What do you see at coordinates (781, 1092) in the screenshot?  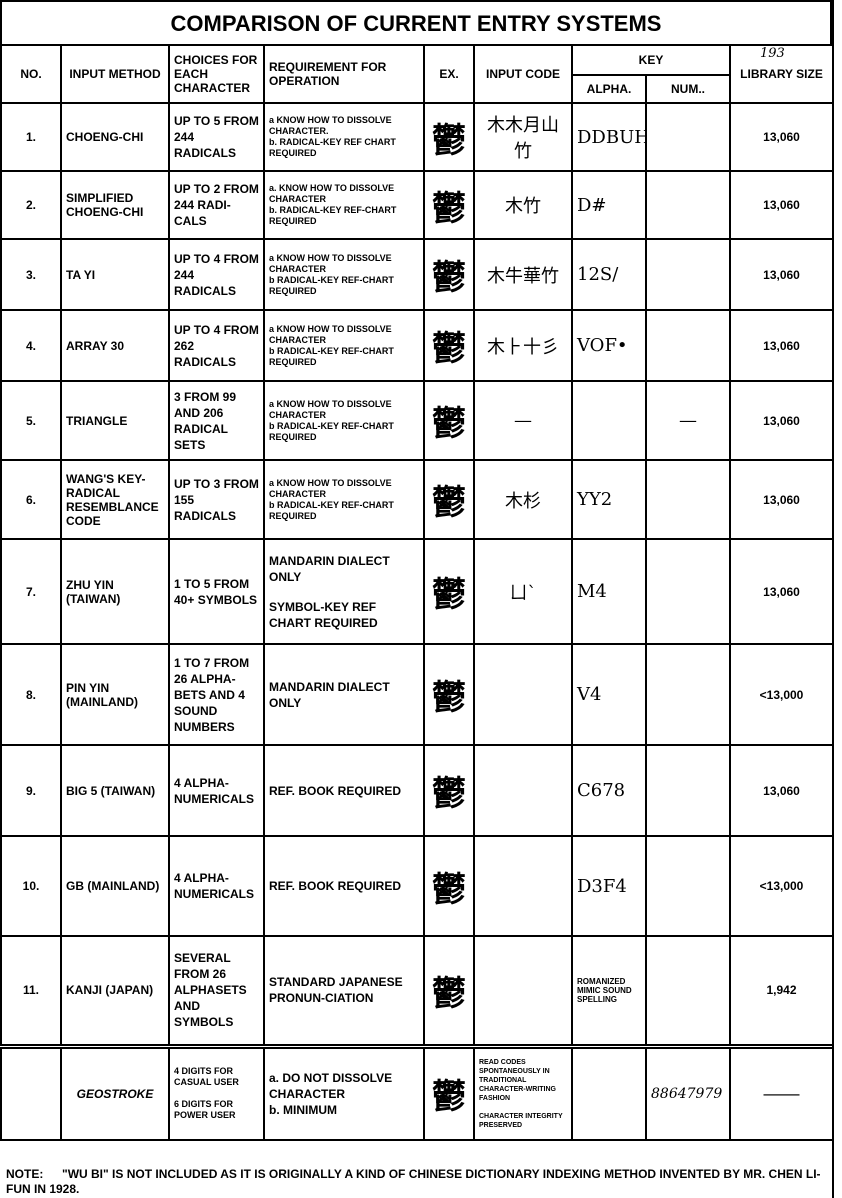 I see `library-cell: ———` at bounding box center [781, 1092].